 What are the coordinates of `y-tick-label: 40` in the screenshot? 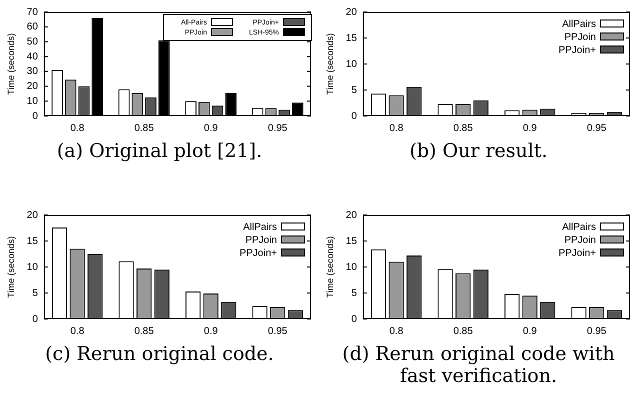 It's located at (32, 56).